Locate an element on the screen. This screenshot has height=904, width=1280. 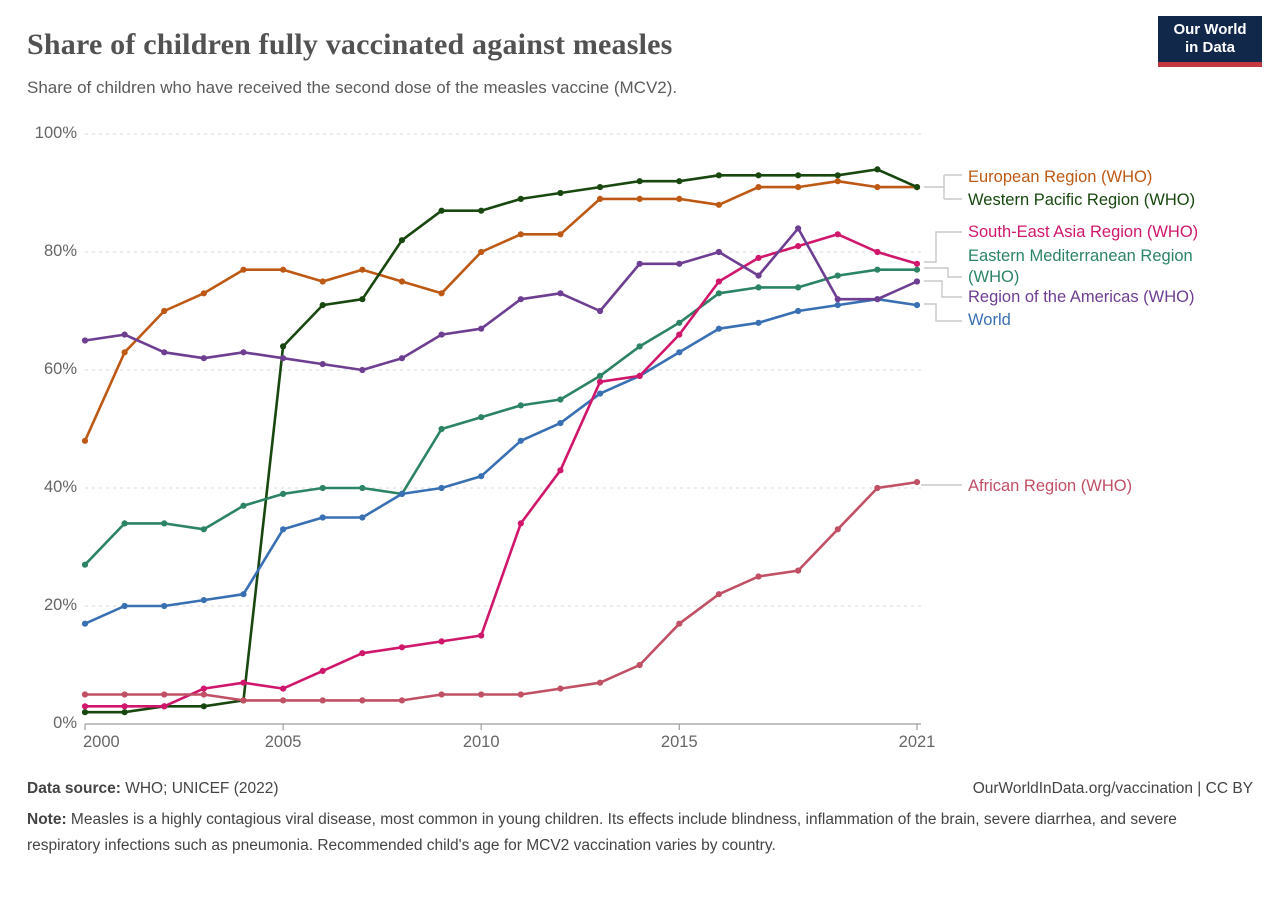
legend-item-south-east-asia-region-who: South-East Asia Region (WHO) is located at coordinates (1083, 232).